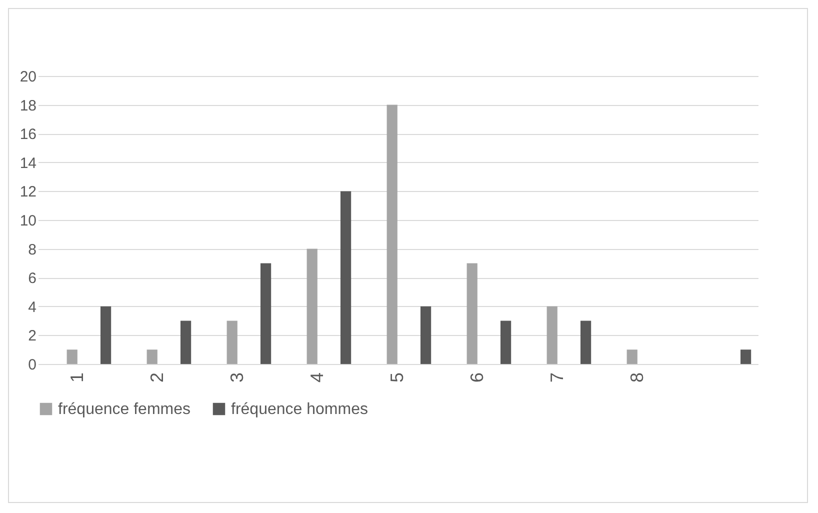 The image size is (818, 513). Describe the element at coordinates (299, 409) in the screenshot. I see `legend-label: fréquence hommes` at that location.